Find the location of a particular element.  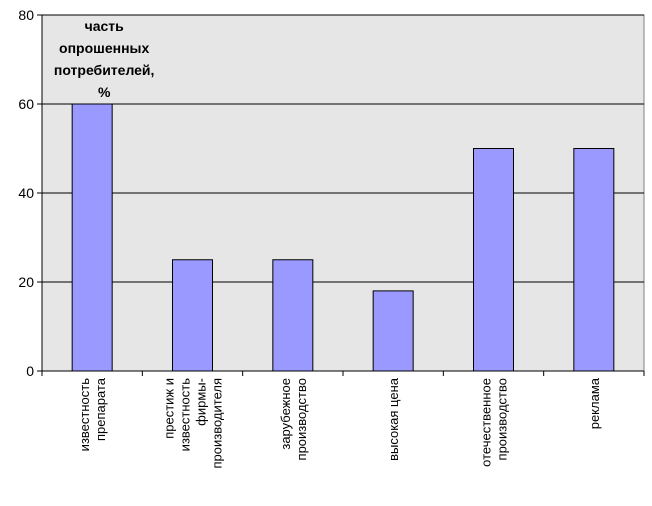

y-tick-label: 40 is located at coordinates (26, 193).